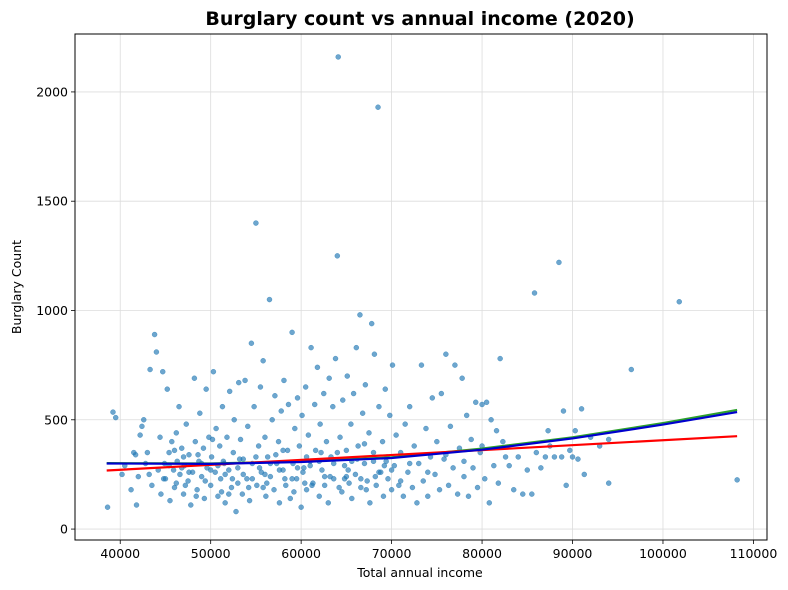 Image resolution: width=788 pixels, height=590 pixels. Describe the element at coordinates (422, 440) in the screenshot. I see `trend-lines` at that location.